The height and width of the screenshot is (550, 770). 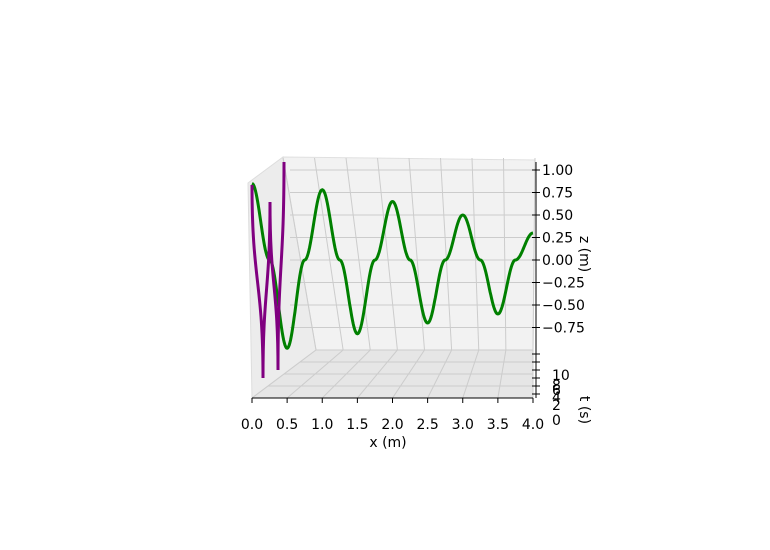 I want to click on z-tick-label: 0.50, so click(x=557, y=216).